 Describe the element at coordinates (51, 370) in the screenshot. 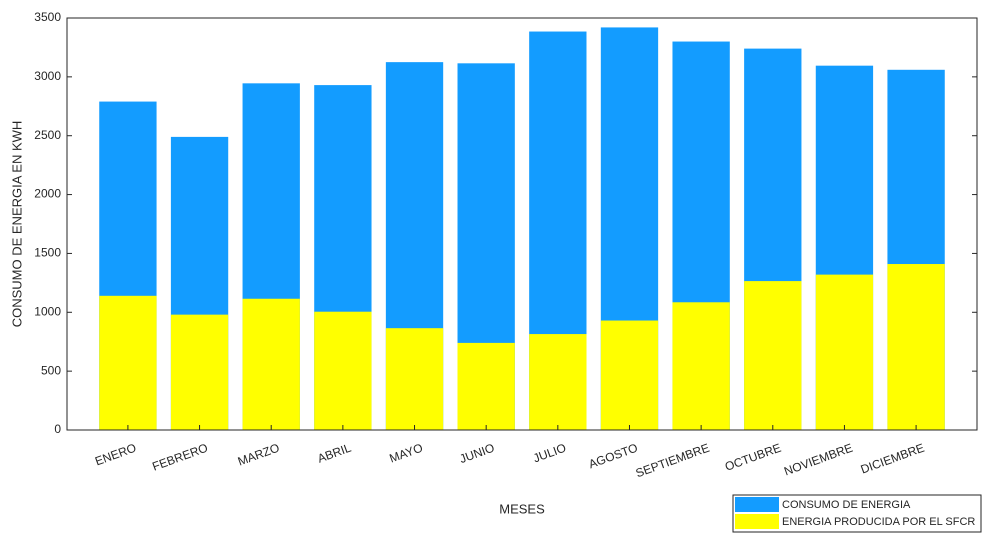

I see `y-tick-label: 500` at that location.